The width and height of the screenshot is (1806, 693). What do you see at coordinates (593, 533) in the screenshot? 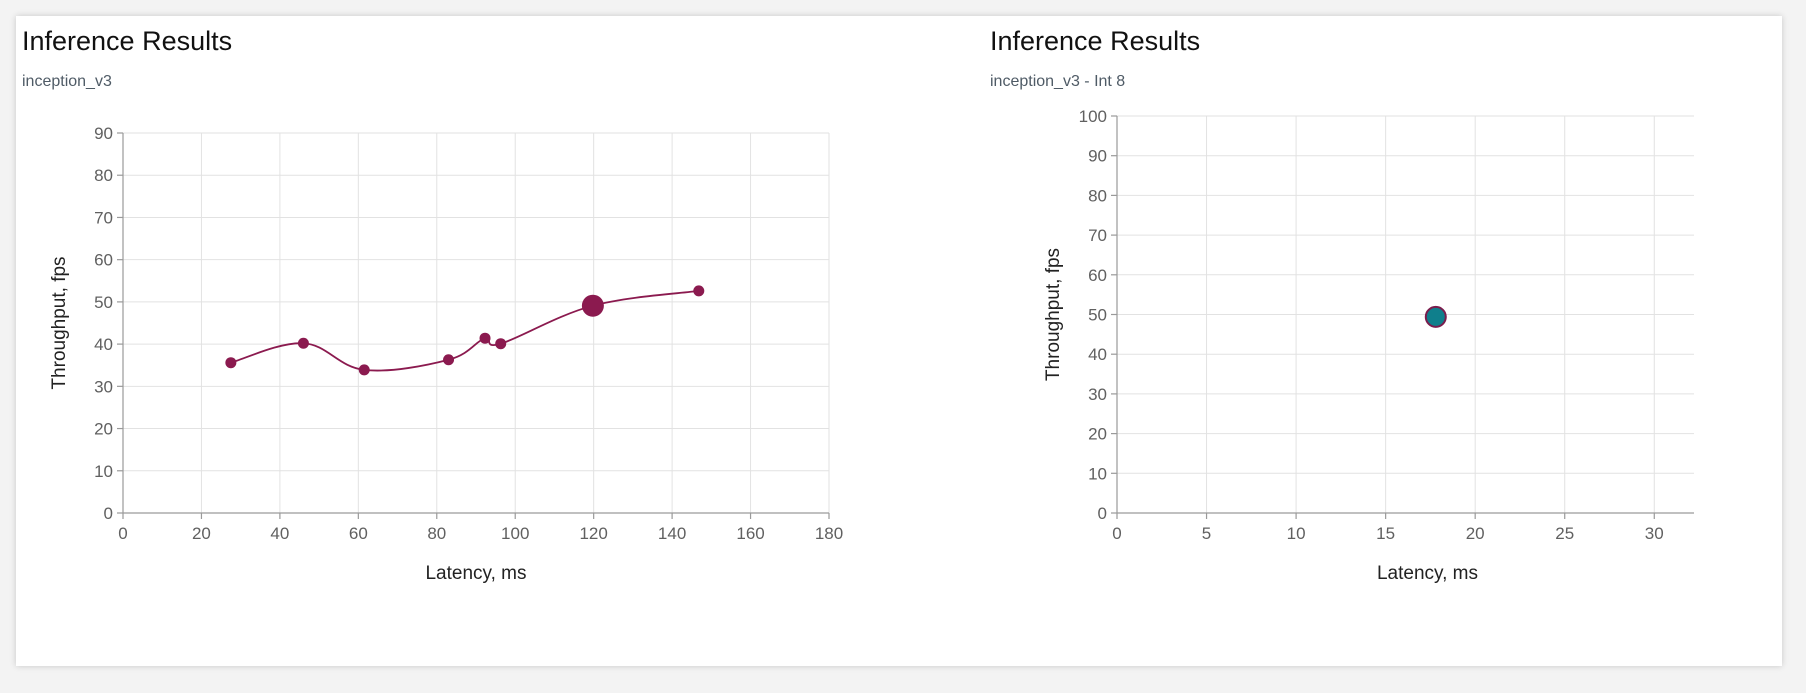
I see `x-tick-label: 120` at bounding box center [593, 533].